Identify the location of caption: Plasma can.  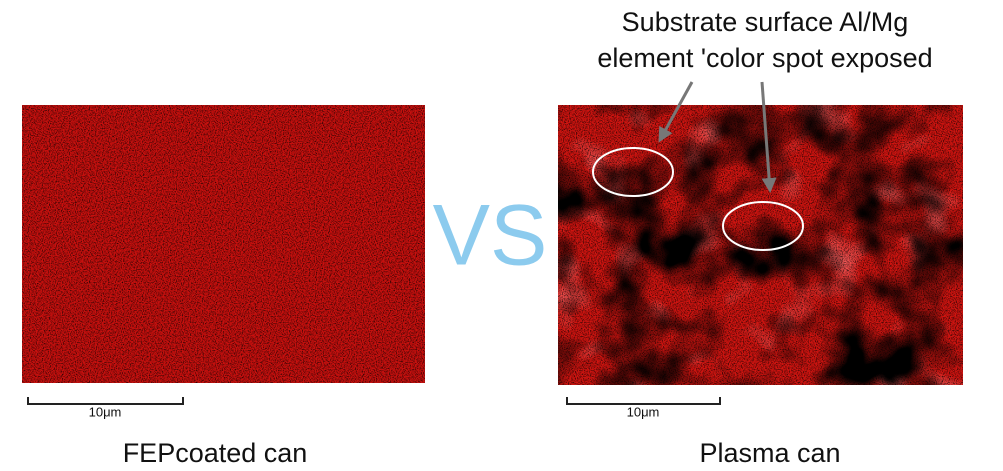
(769, 453).